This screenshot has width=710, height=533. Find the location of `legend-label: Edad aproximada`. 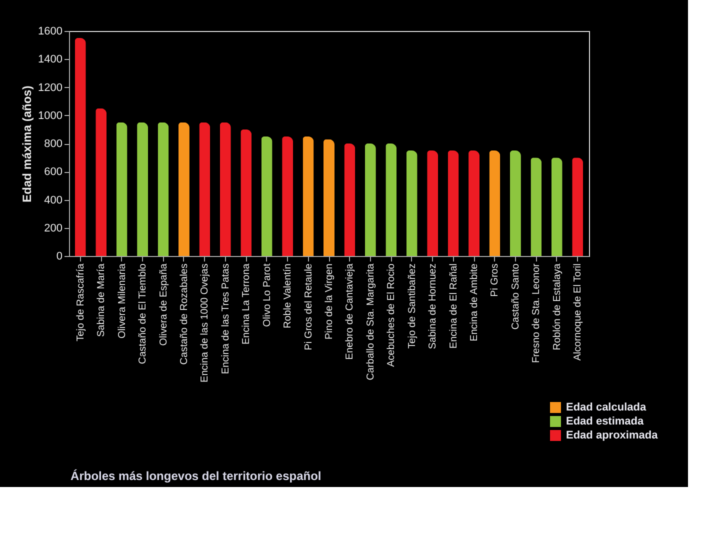

legend-label: Edad aproximada is located at coordinates (612, 436).